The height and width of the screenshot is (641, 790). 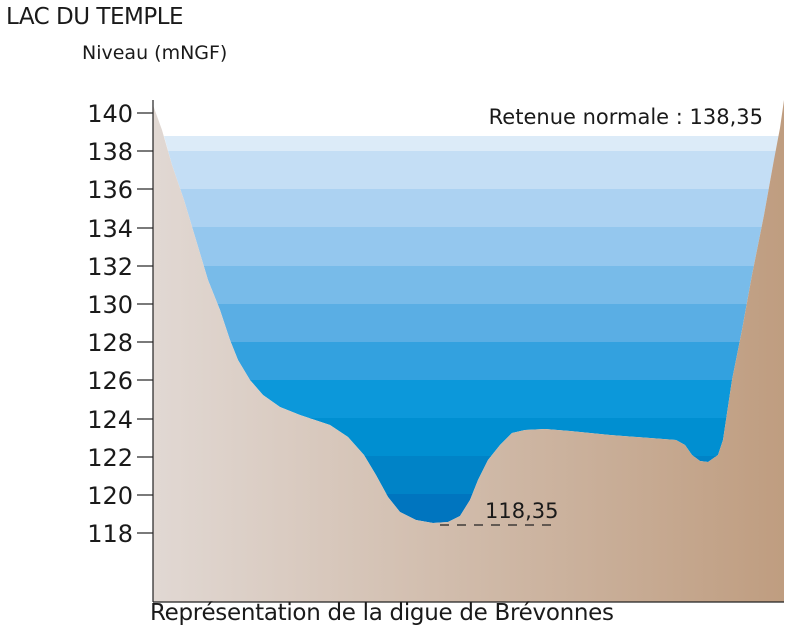 I want to click on tick-label: 132, so click(x=110, y=267).